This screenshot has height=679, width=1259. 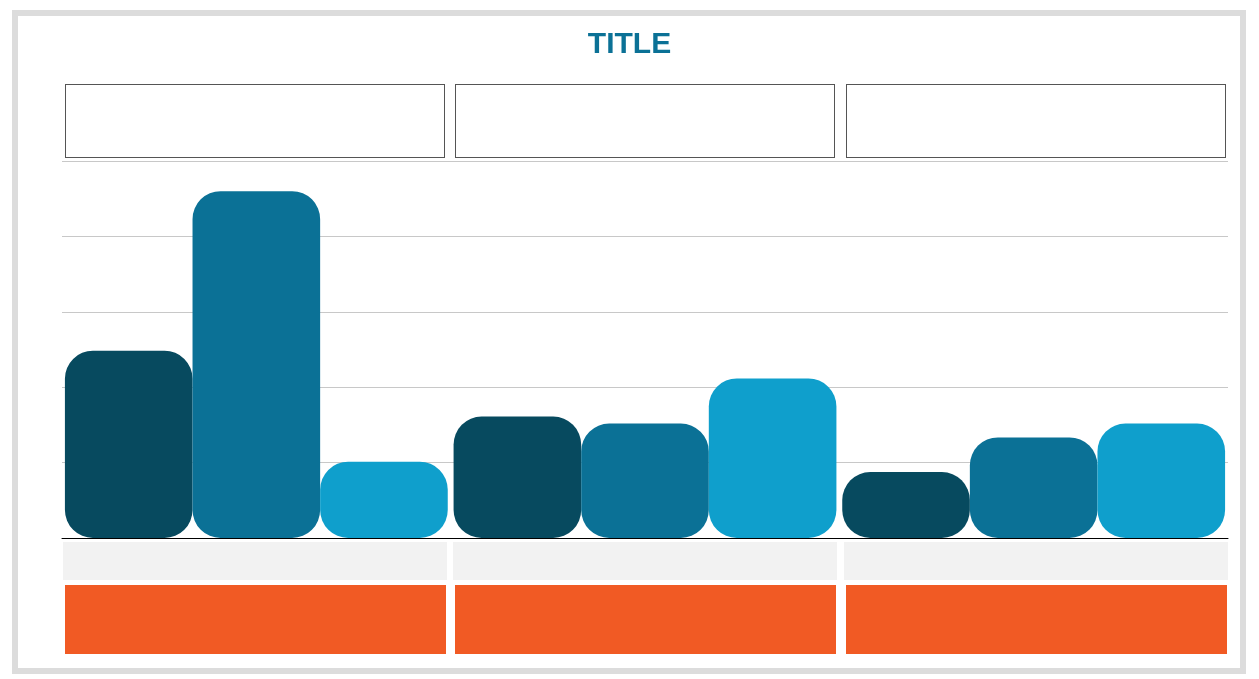 I want to click on chart-title: TITLE, so click(x=629, y=42).